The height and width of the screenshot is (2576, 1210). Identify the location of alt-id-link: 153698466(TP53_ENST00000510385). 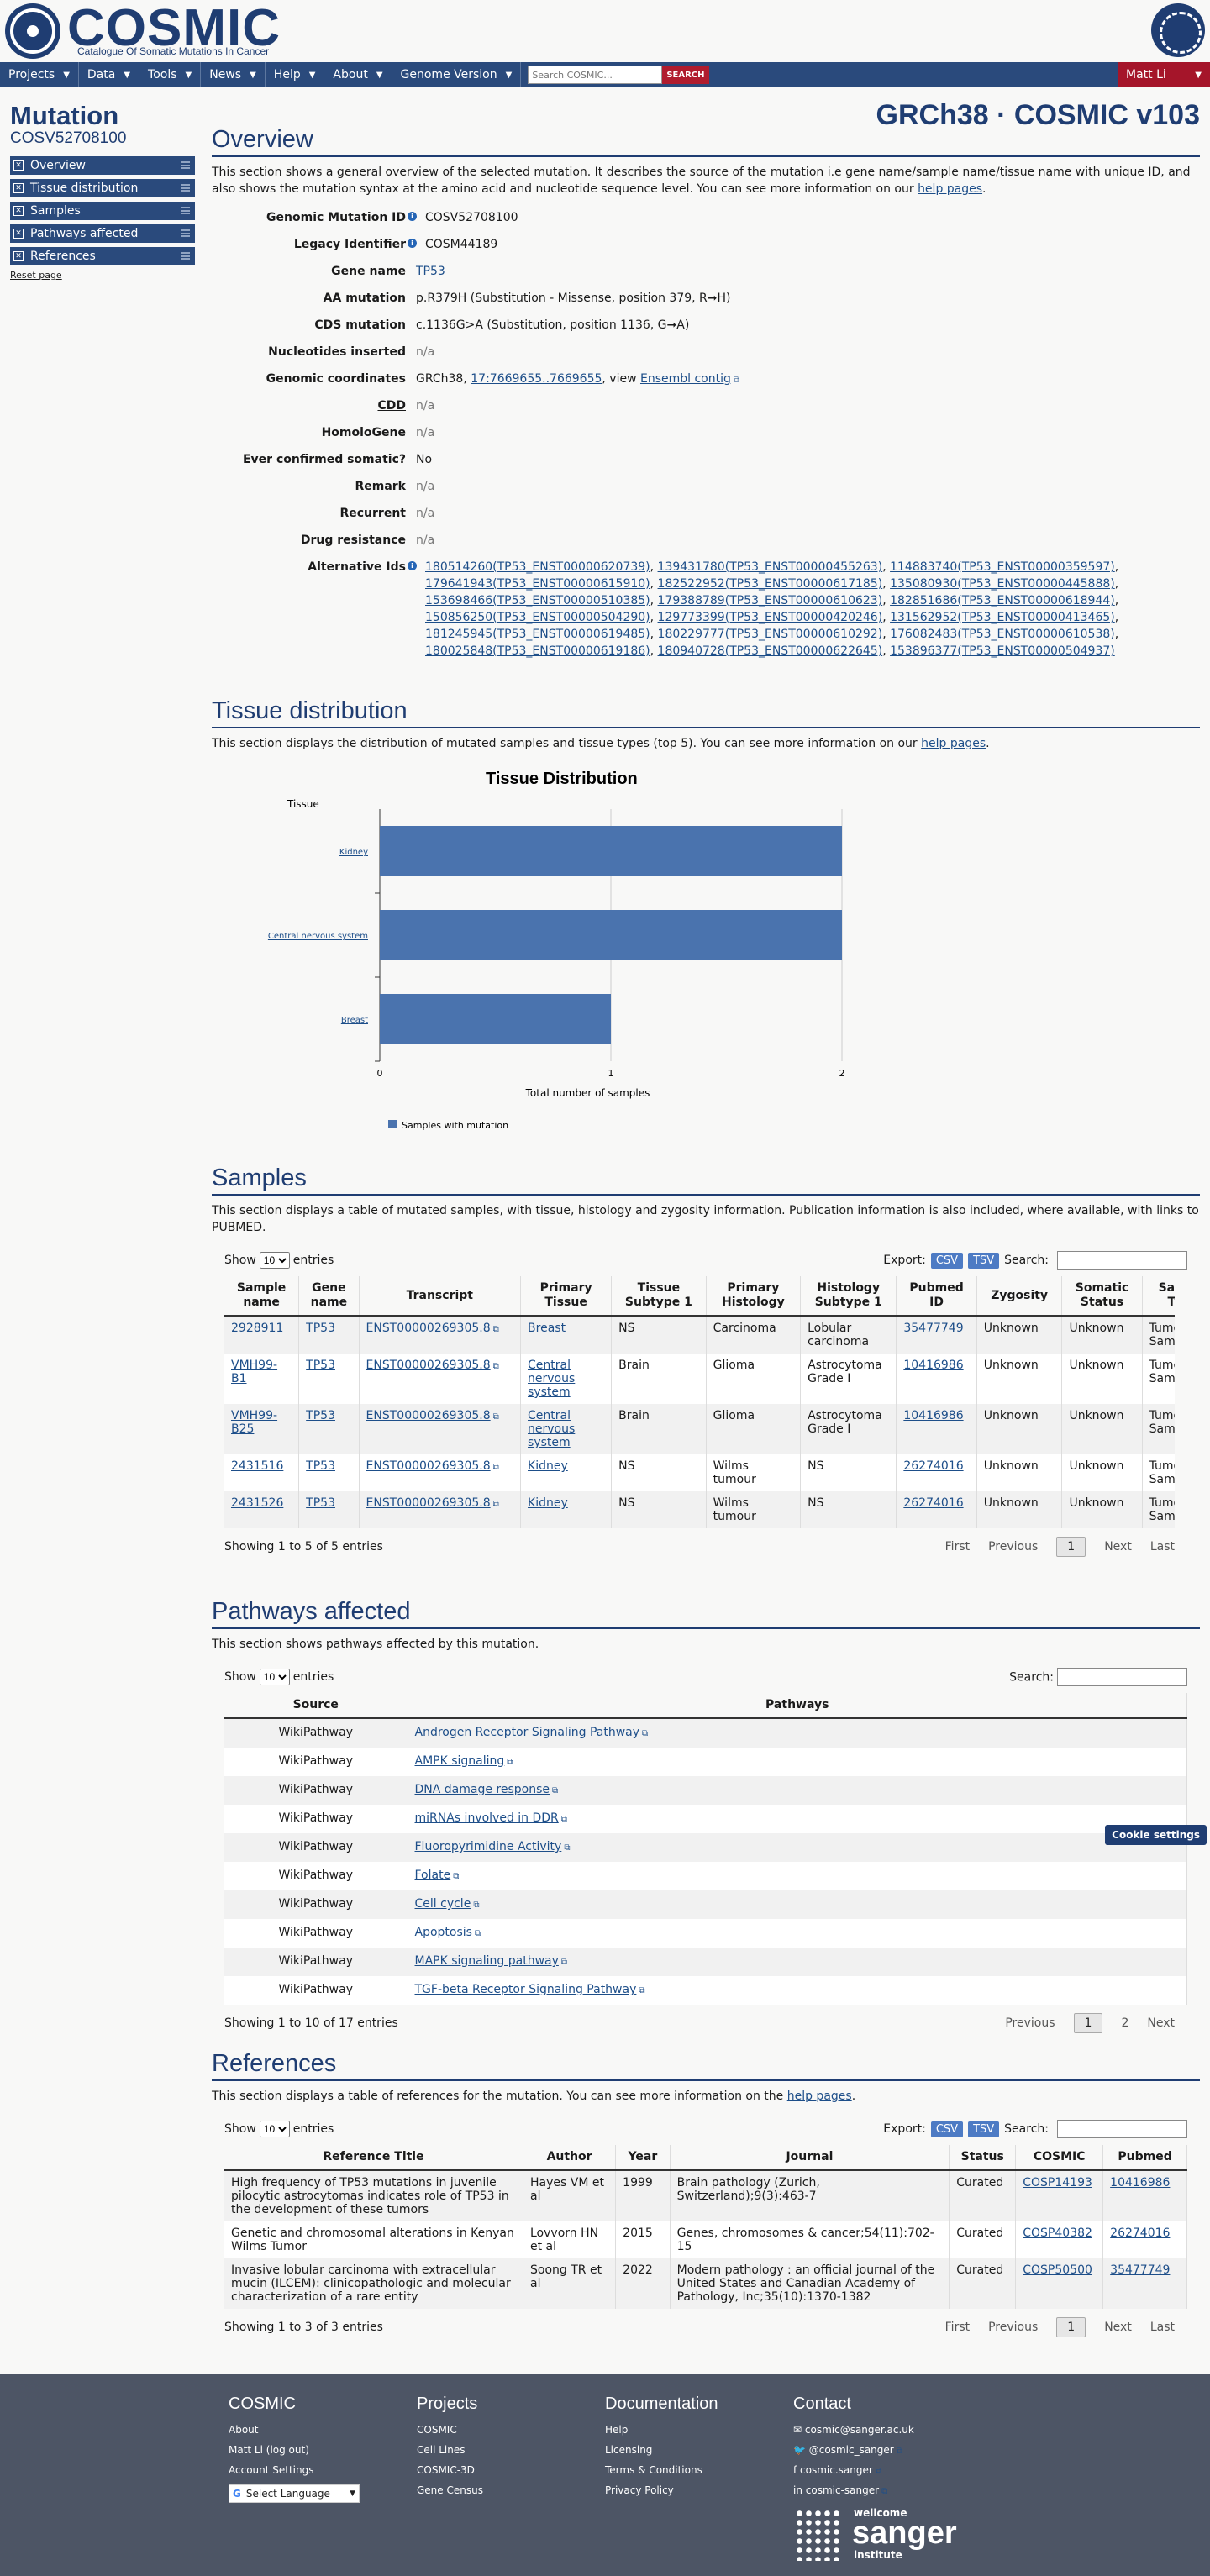
(537, 600).